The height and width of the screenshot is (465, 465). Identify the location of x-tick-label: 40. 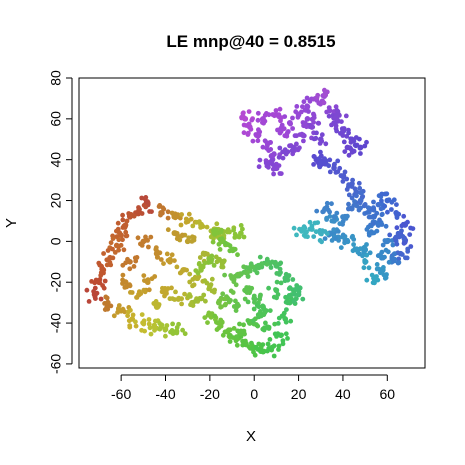
(343, 394).